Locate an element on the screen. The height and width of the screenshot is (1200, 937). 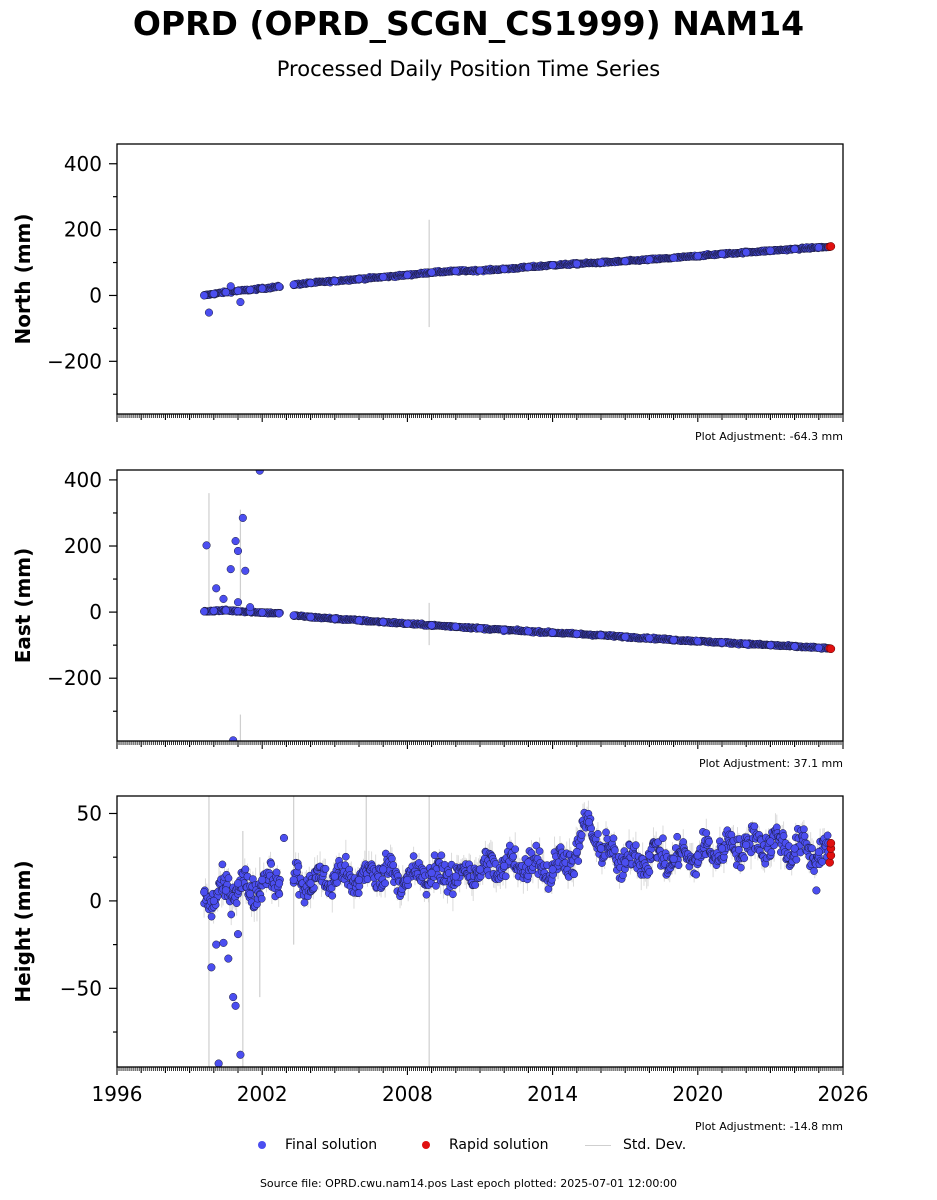
y-axis-label: North (mm) is located at coordinates (23, 278).